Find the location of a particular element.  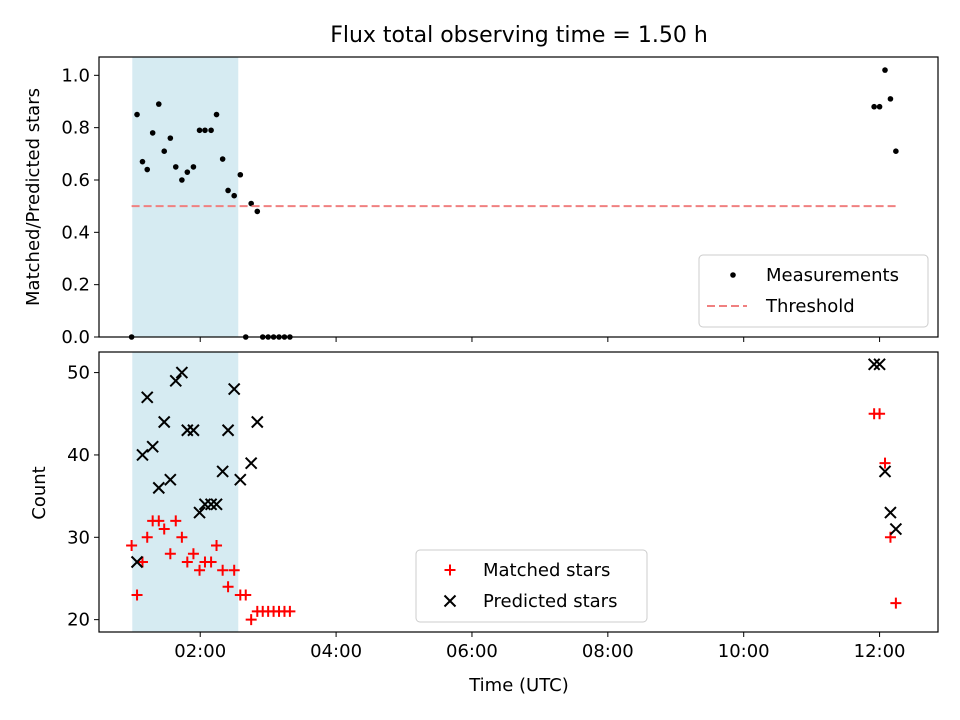

legend-label-matched-stars: Matched stars is located at coordinates (546, 570).